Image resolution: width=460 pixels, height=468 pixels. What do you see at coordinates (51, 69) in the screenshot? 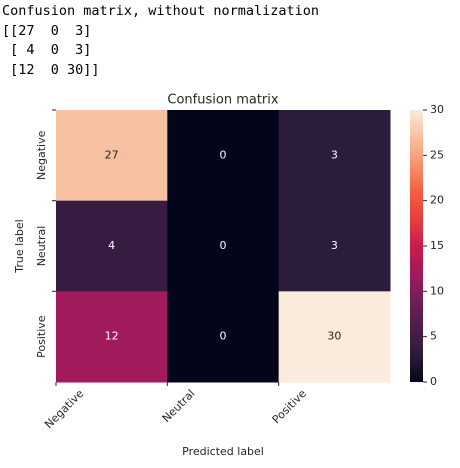
I see `output-line: [12 0 30]]` at bounding box center [51, 69].